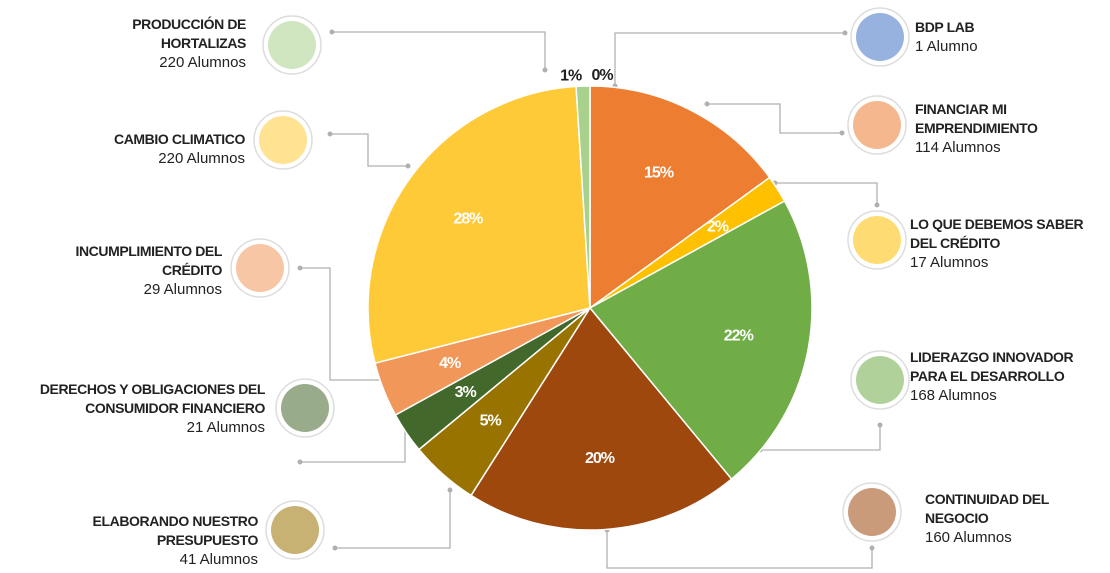 This screenshot has width=1110, height=573. Describe the element at coordinates (182, 289) in the screenshot. I see `category-count: 29 Alumnos` at that location.